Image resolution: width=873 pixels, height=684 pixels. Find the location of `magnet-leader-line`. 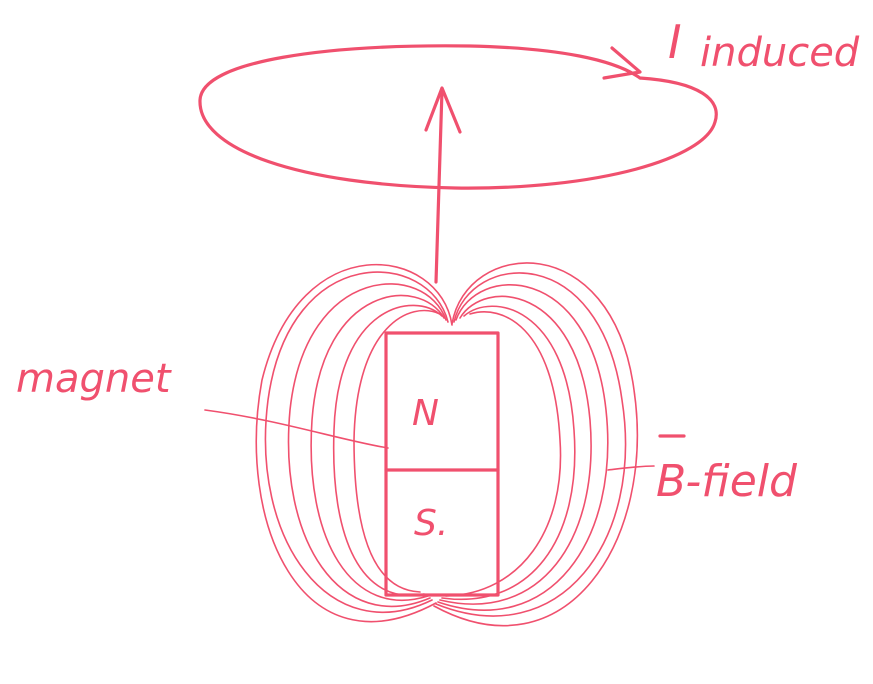

magnet-leader-line is located at coordinates (296, 429).